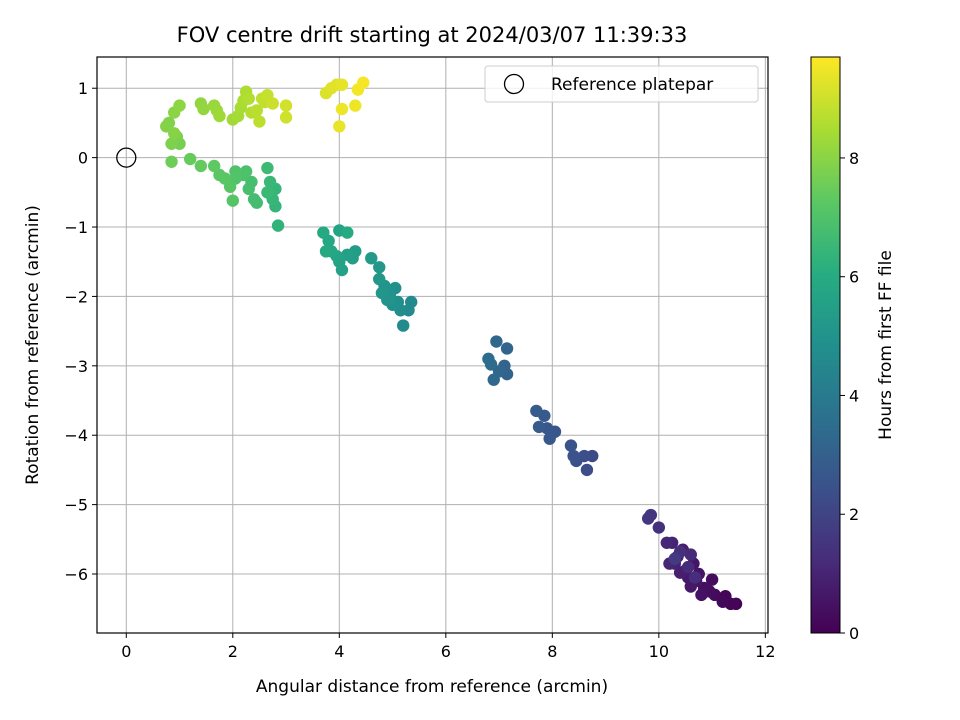 This screenshot has width=960, height=720. I want to click on x-axis-label: Angular distance from reference (arcmin), so click(432, 687).